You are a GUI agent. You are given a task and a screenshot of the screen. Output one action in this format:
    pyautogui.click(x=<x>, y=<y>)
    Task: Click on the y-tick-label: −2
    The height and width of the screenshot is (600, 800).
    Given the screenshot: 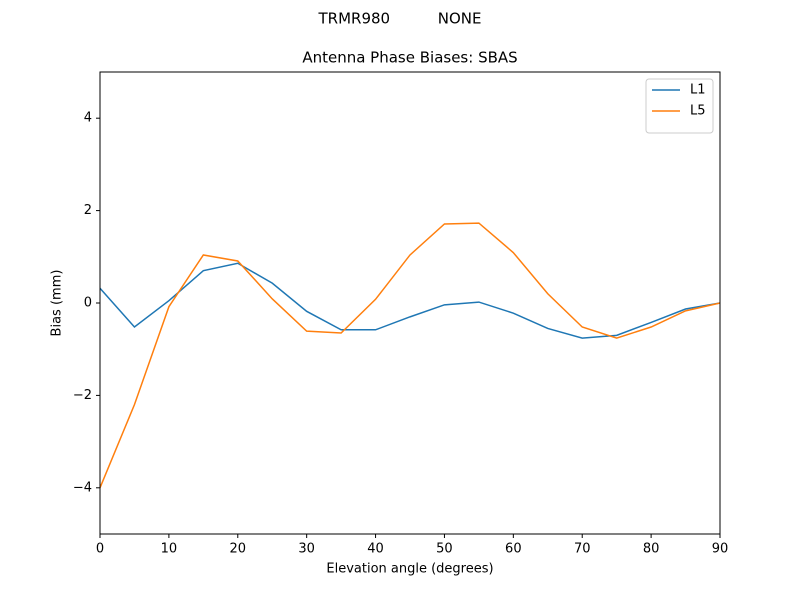 What is the action you would take?
    pyautogui.click(x=82, y=395)
    